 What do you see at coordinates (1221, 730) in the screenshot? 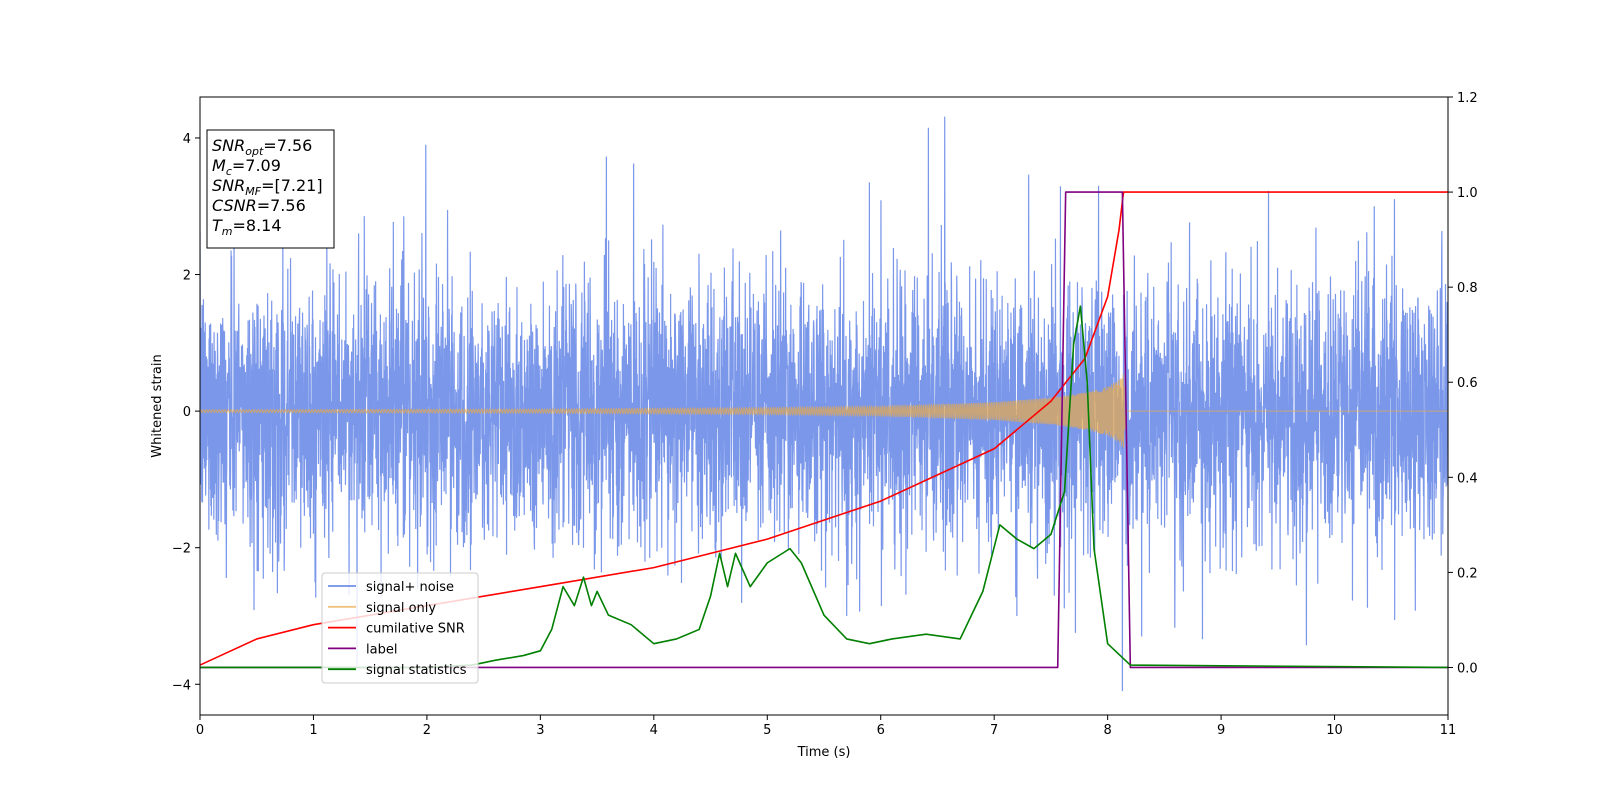
I see `x-tick-label: 9` at bounding box center [1221, 730].